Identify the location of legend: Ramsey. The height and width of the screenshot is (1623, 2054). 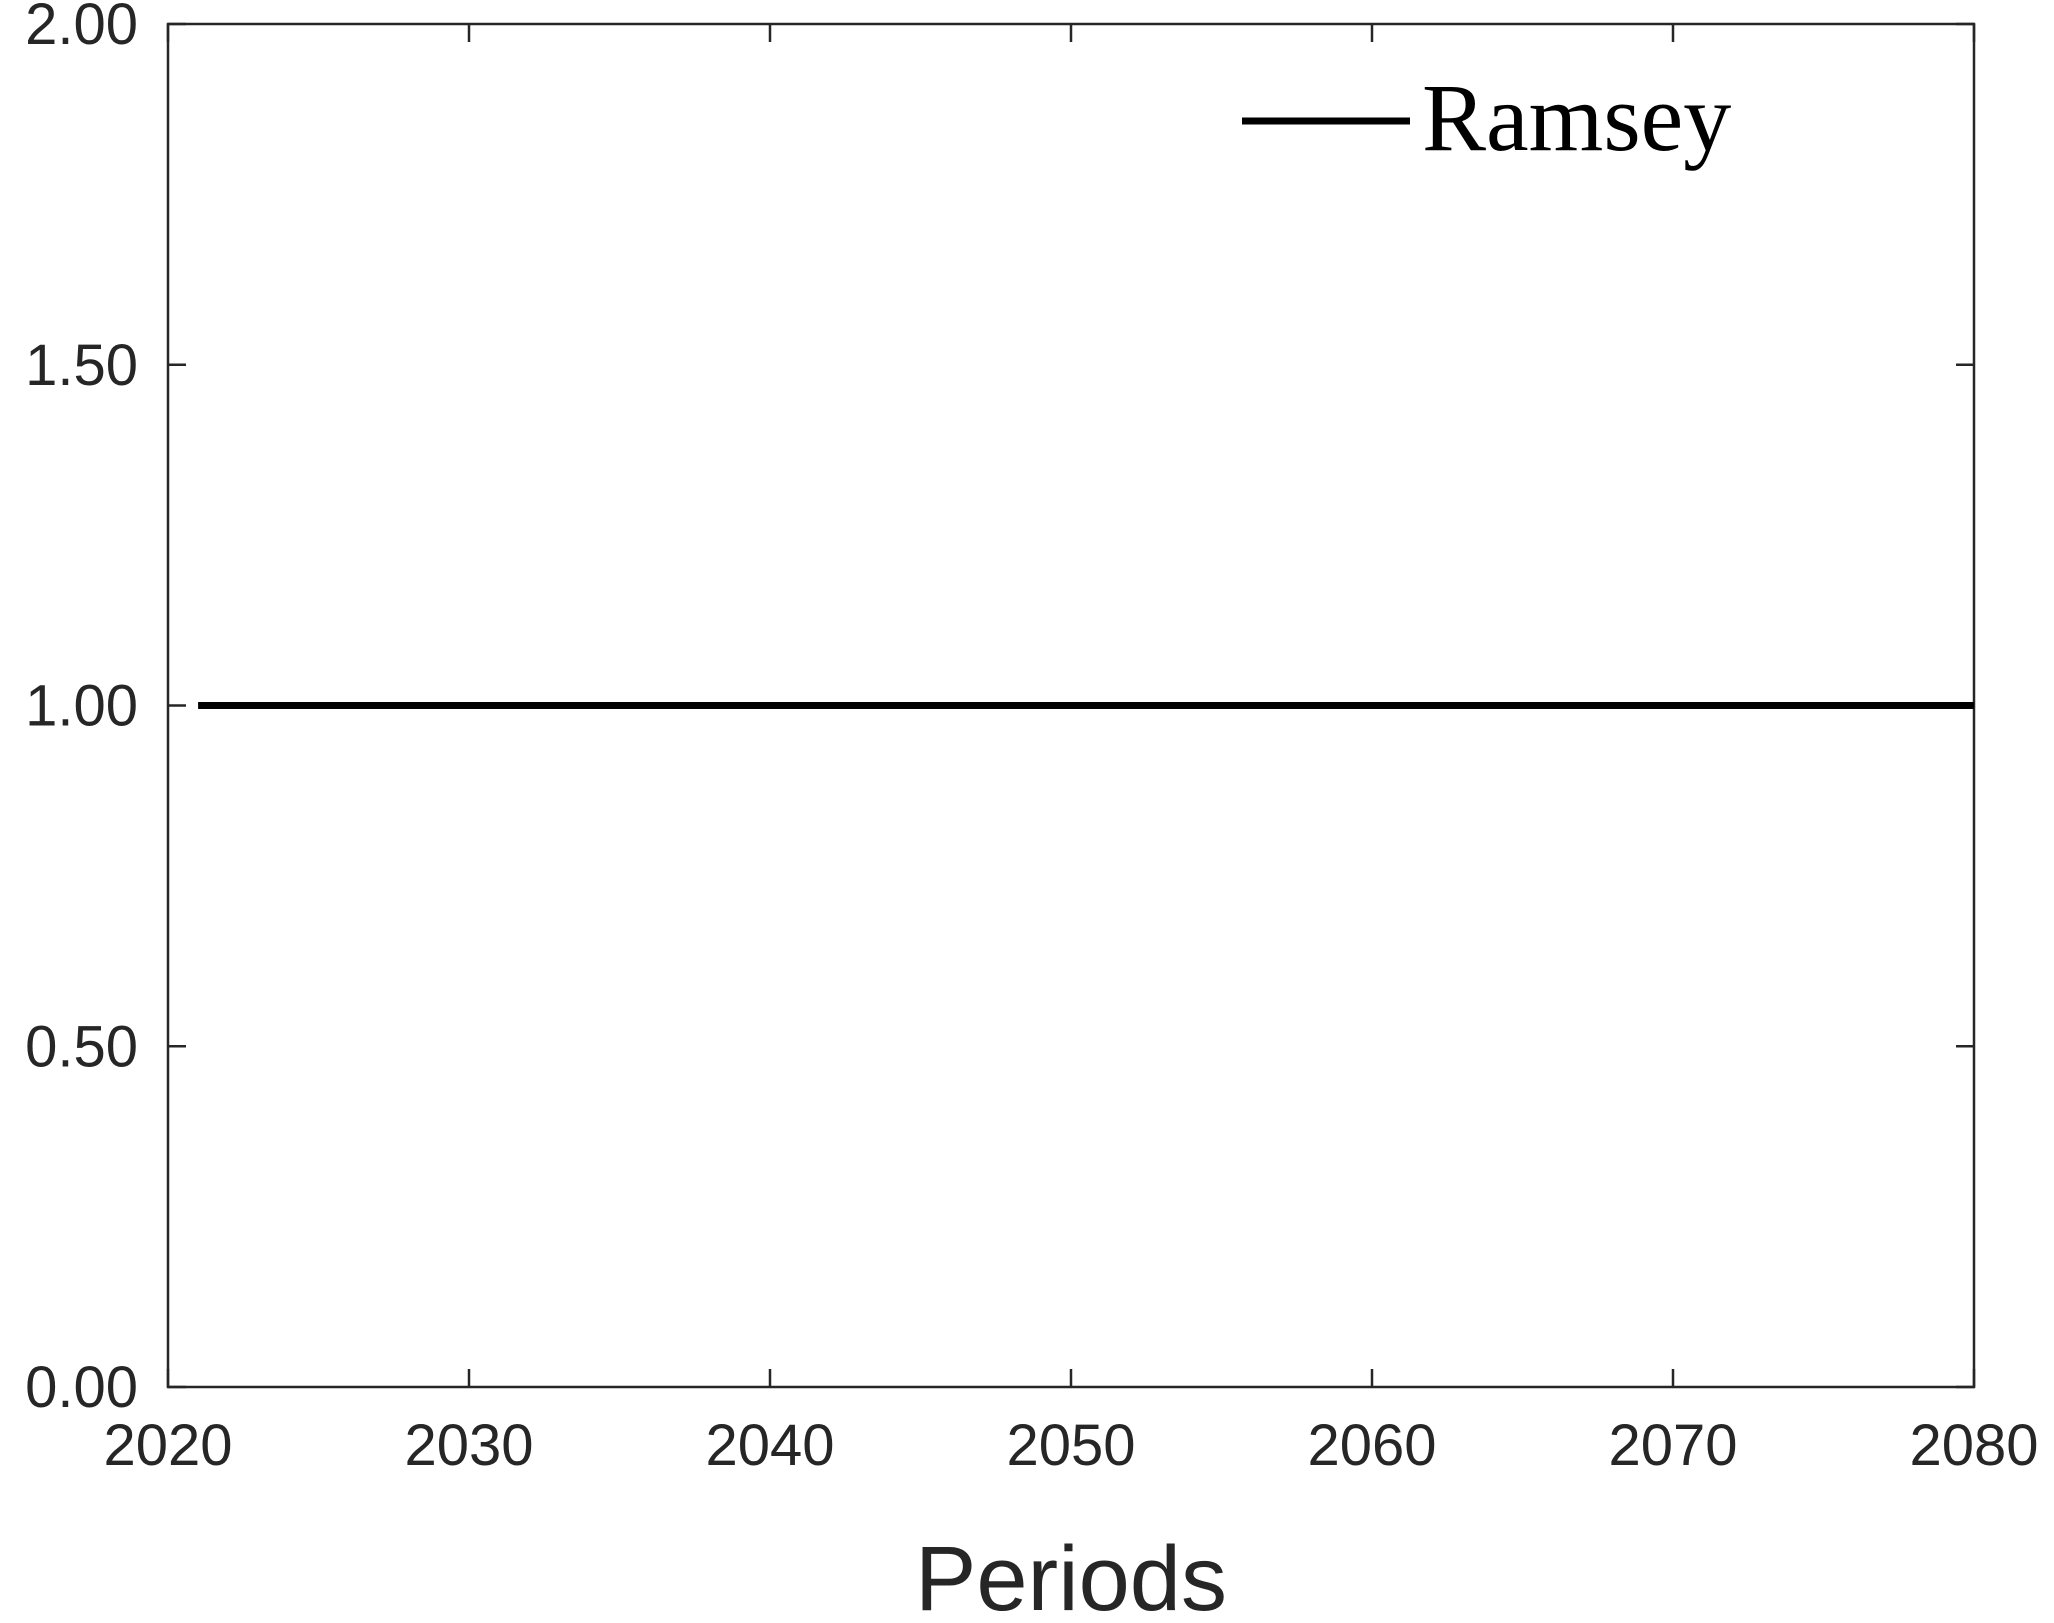
(1486, 117).